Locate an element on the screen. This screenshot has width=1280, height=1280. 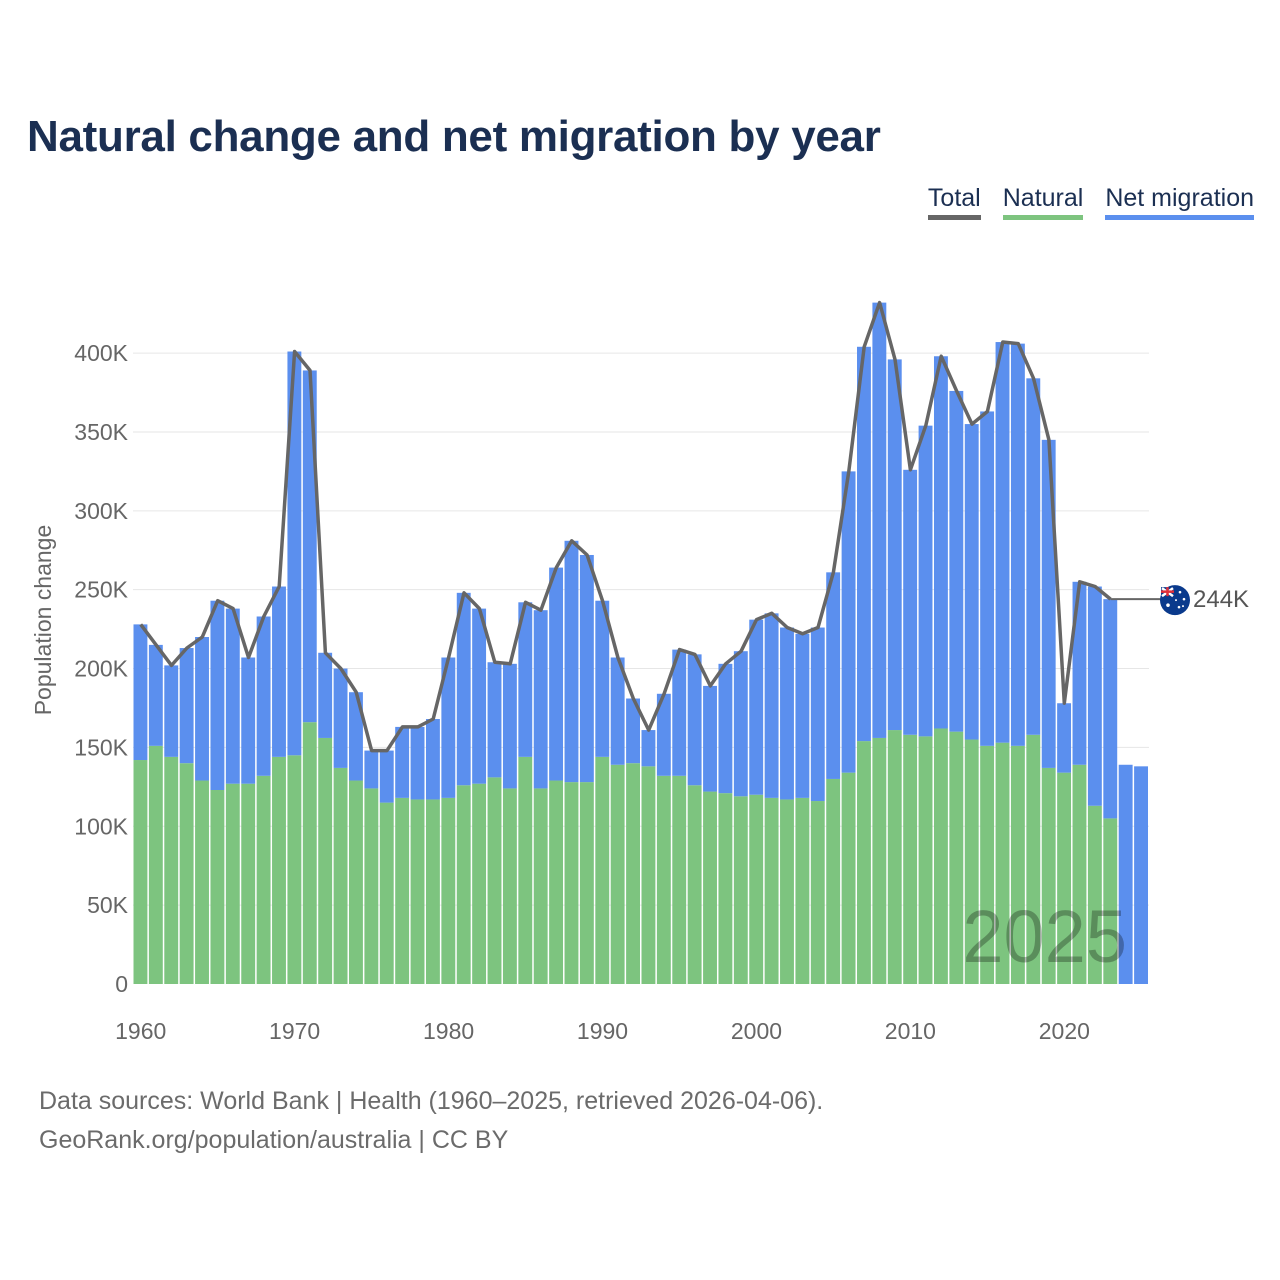
y-tick-label: 150K is located at coordinates (101, 747).